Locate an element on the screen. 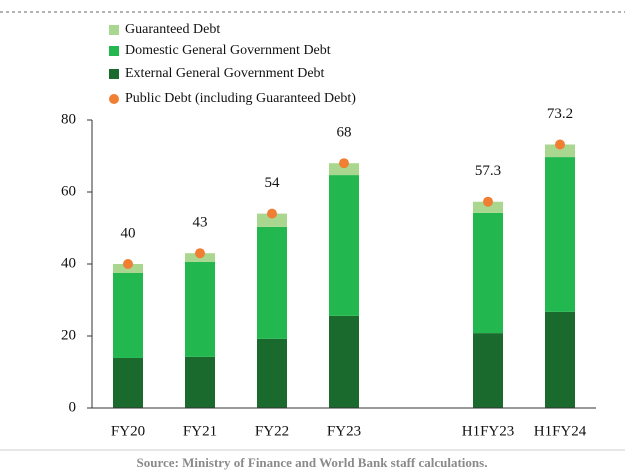 The image size is (625, 473). x-tick-label: H1FY24 is located at coordinates (560, 431).